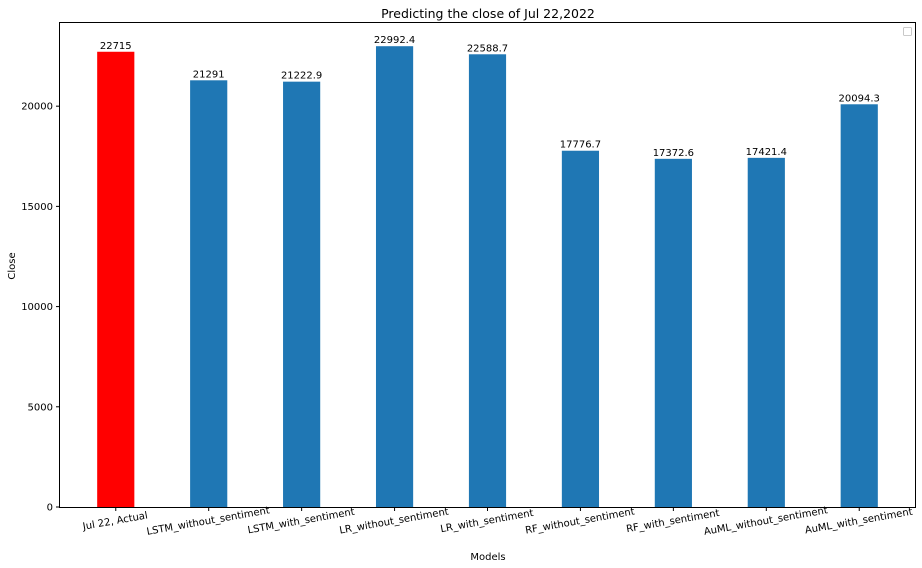  I want to click on y-tick-label: 0, so click(50, 508).